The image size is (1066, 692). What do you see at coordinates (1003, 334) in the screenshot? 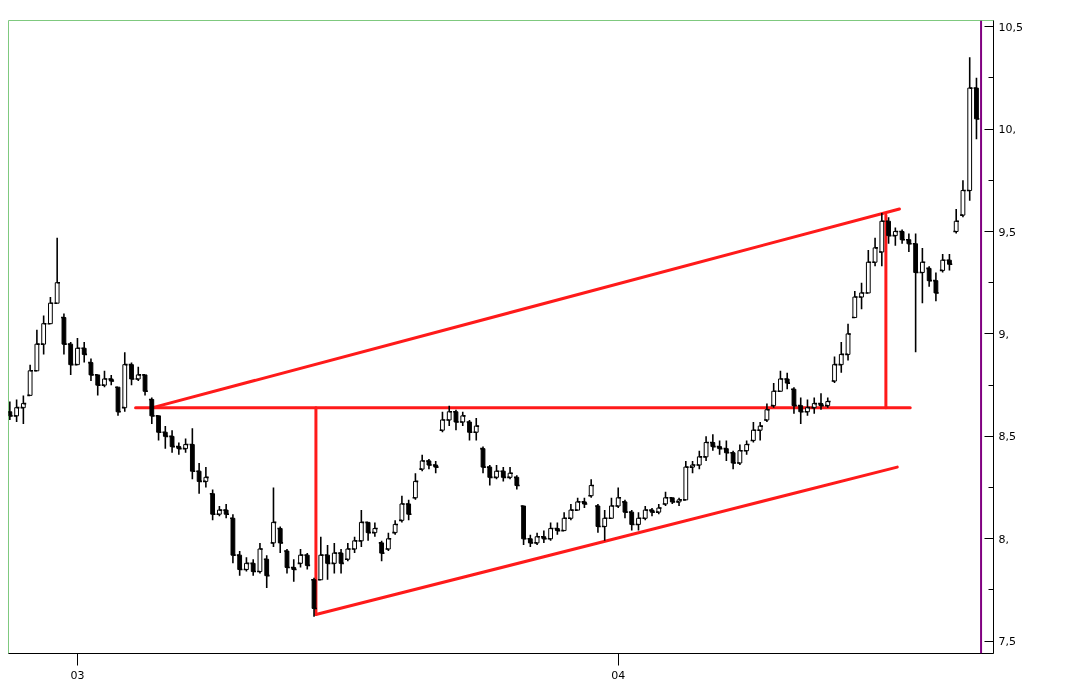
I see `y-tick-label: 9,` at bounding box center [1003, 334].